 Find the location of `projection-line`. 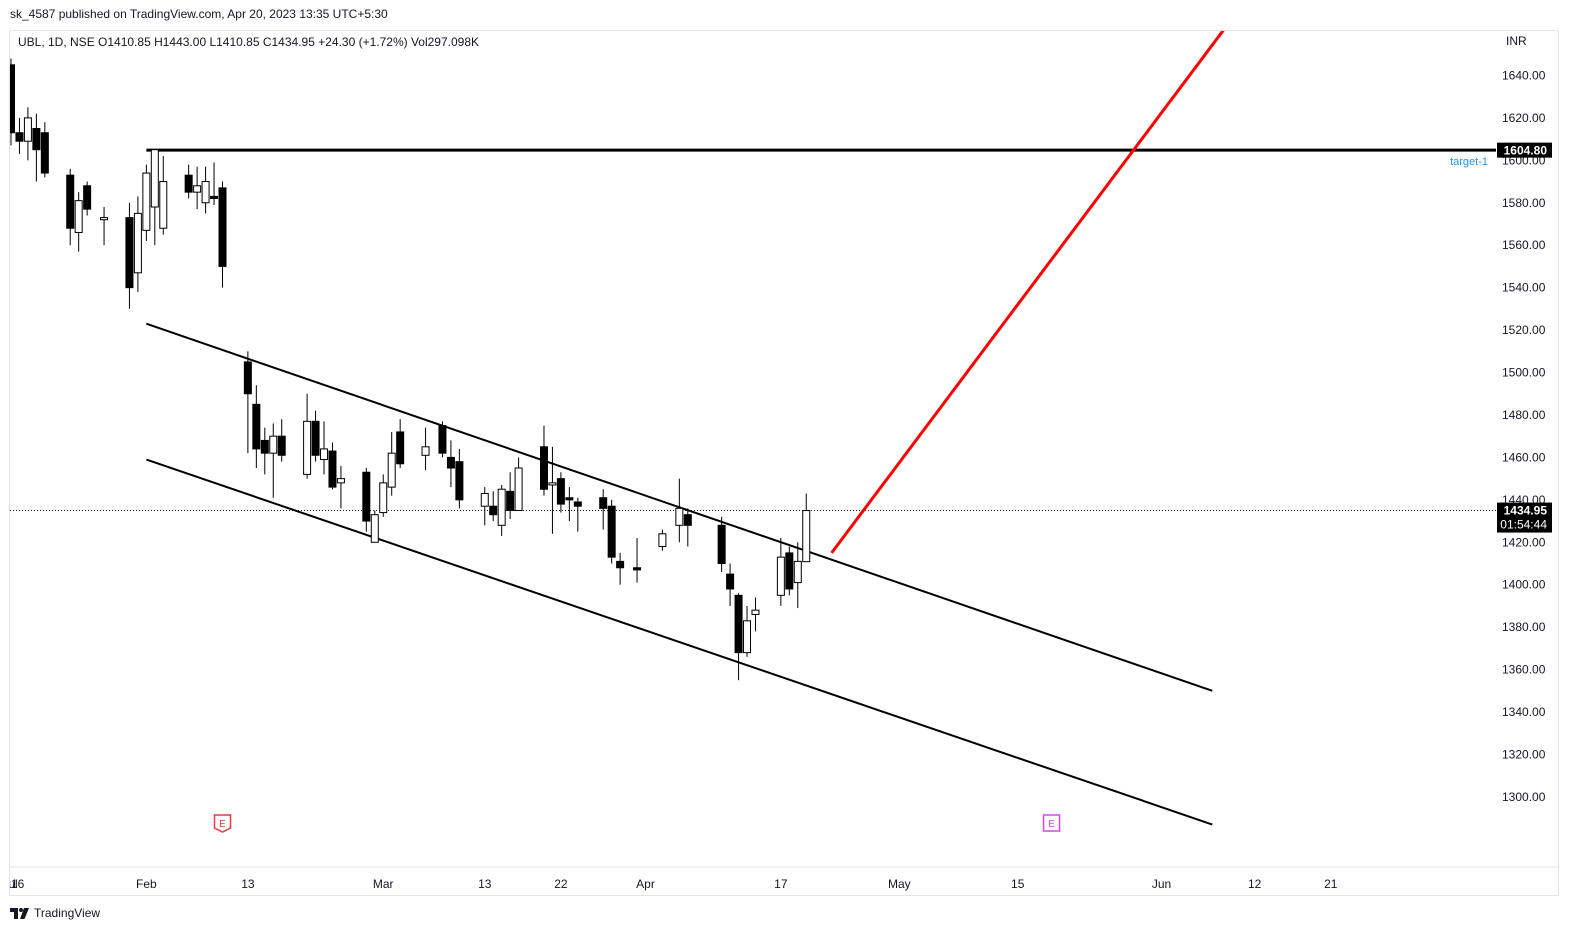

projection-line is located at coordinates (1030, 292).